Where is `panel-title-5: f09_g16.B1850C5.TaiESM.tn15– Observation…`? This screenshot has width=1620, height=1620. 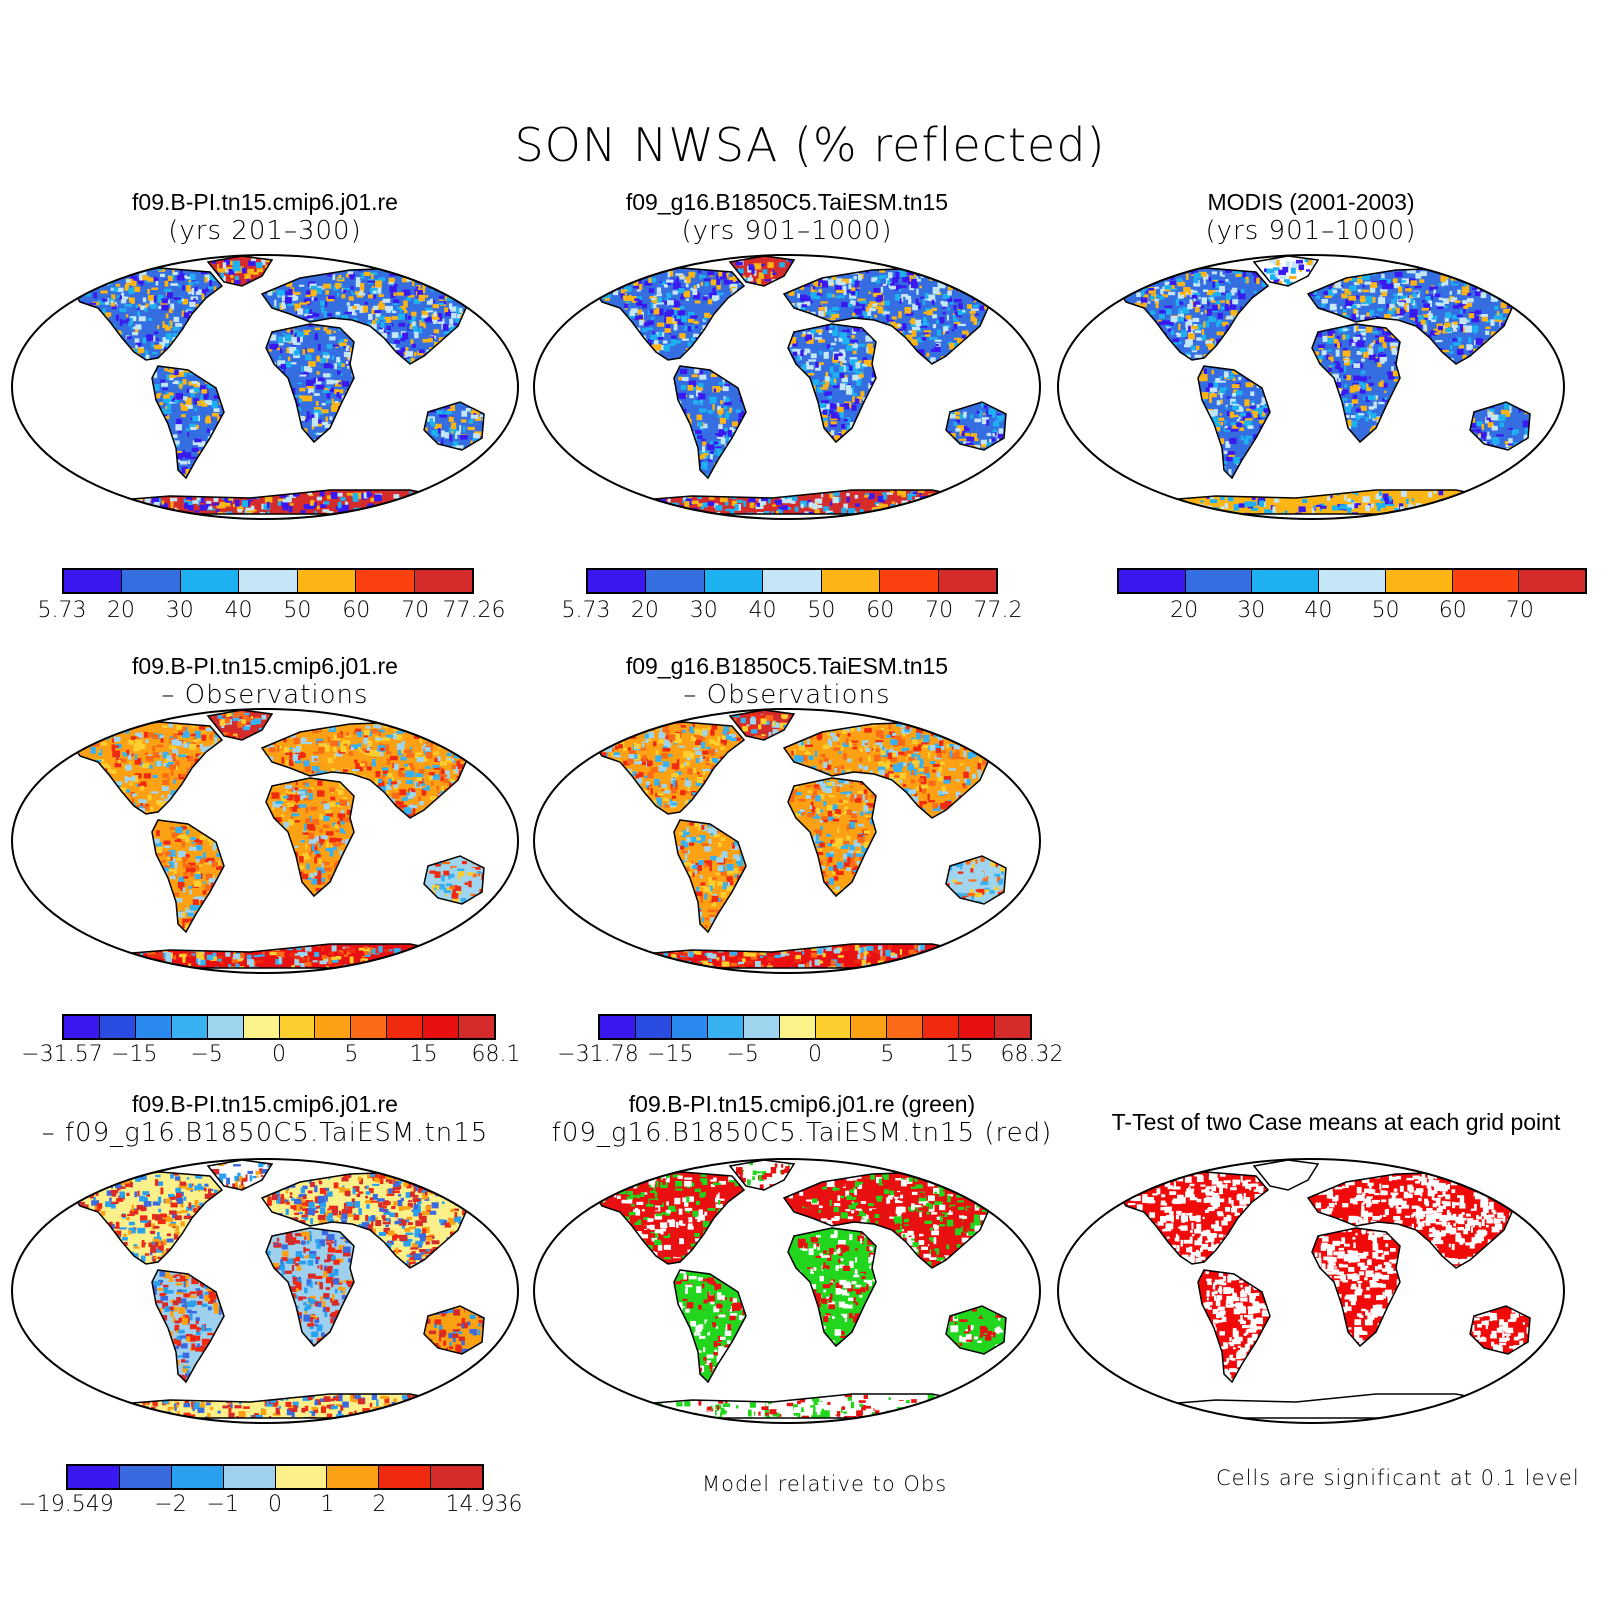
panel-title-5: f09_g16.B1850C5.TaiESM.tn15– Observation… is located at coordinates (787, 681).